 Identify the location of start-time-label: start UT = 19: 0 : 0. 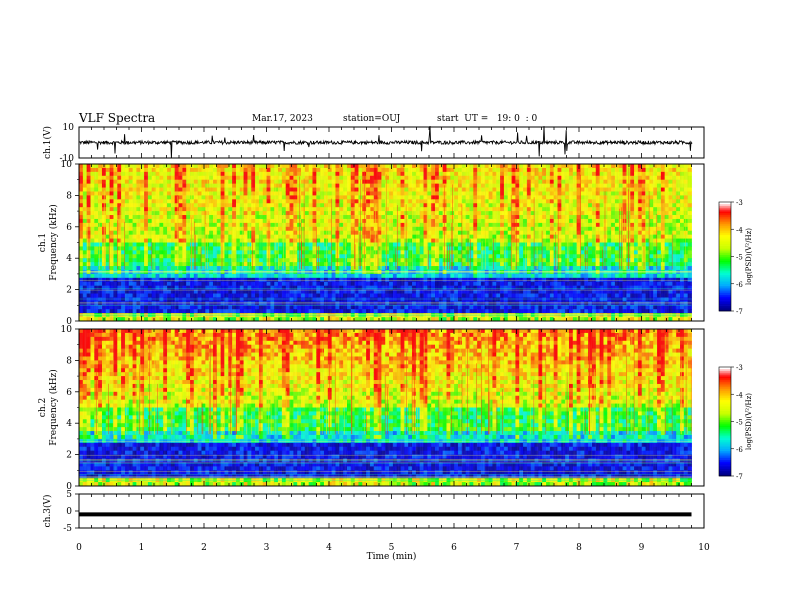
(487, 119).